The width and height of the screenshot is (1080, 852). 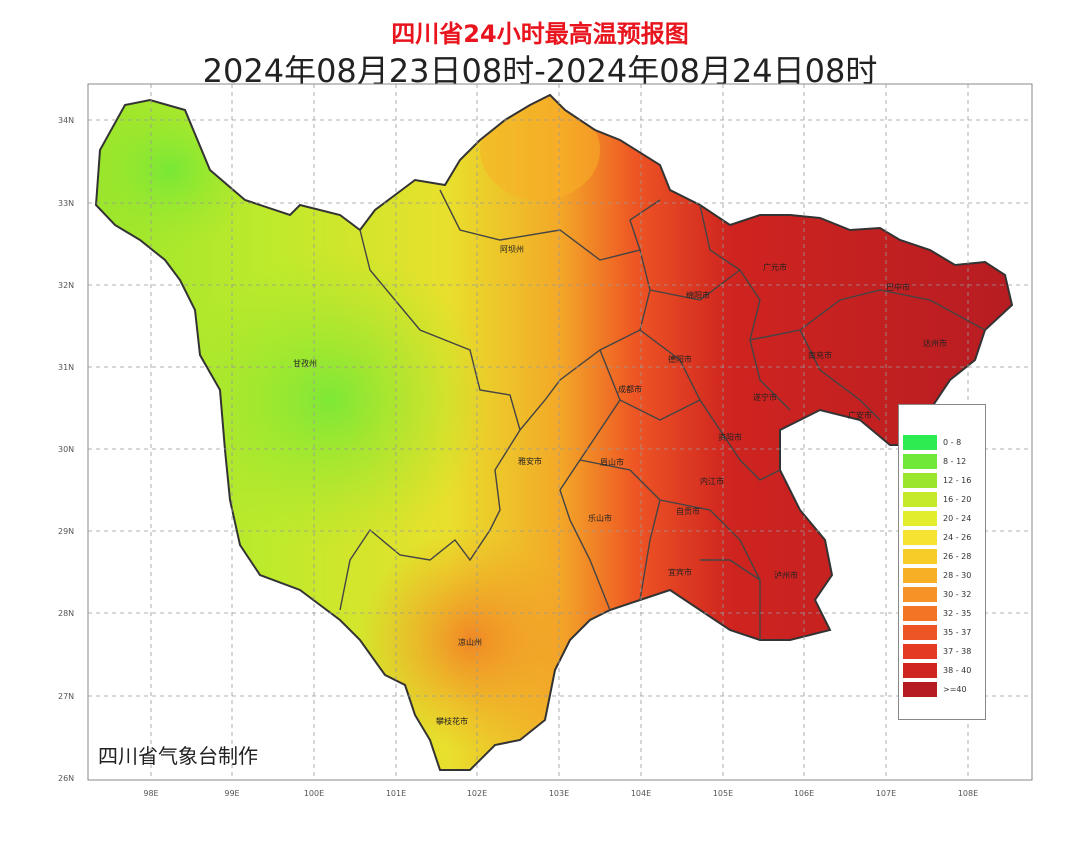 What do you see at coordinates (968, 793) in the screenshot?
I see `x-tick: 108E` at bounding box center [968, 793].